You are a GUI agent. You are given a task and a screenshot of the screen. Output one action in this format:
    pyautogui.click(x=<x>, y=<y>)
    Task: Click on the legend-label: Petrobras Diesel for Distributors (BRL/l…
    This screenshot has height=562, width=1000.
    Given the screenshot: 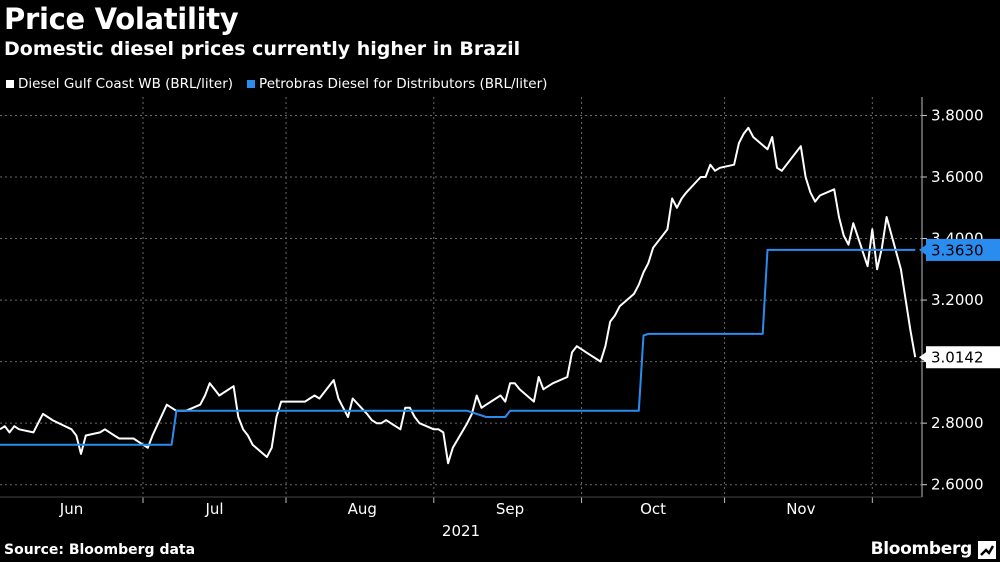 What is the action you would take?
    pyautogui.click(x=403, y=84)
    